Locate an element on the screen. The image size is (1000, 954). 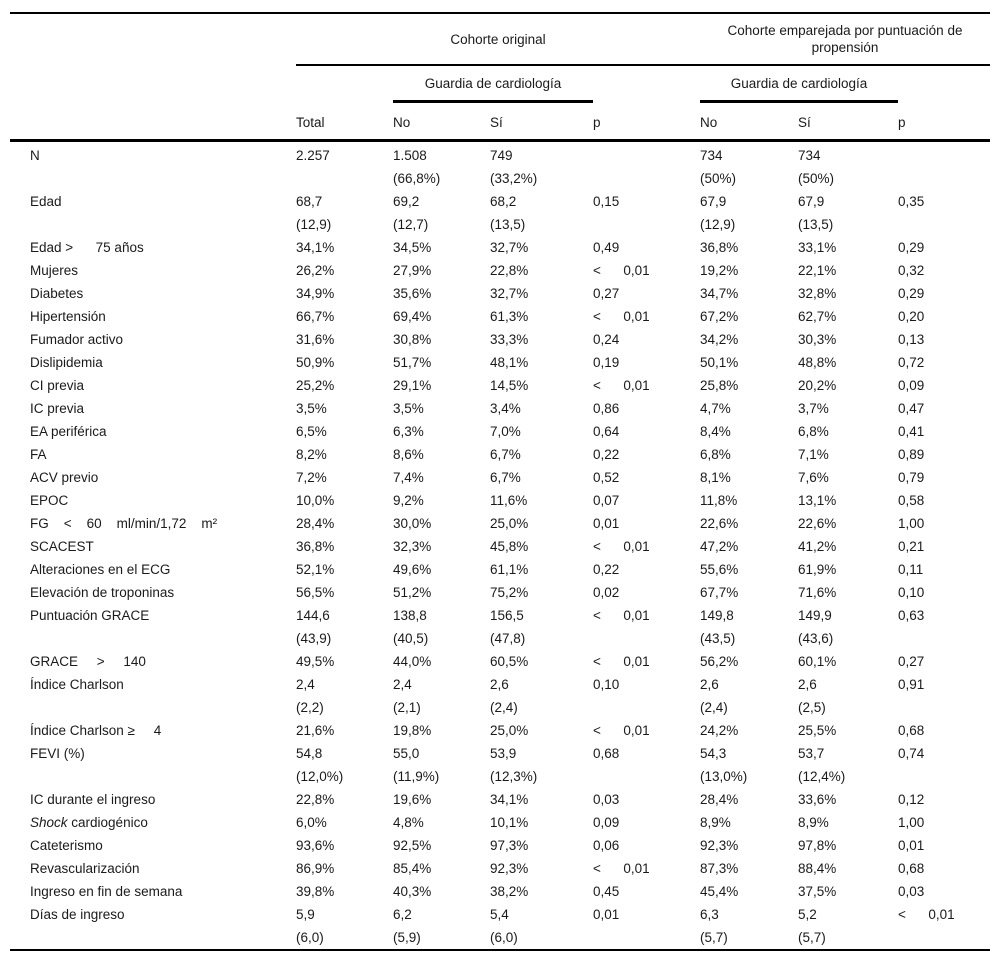
row-label: Shock cardiogénico is located at coordinates (89, 822).